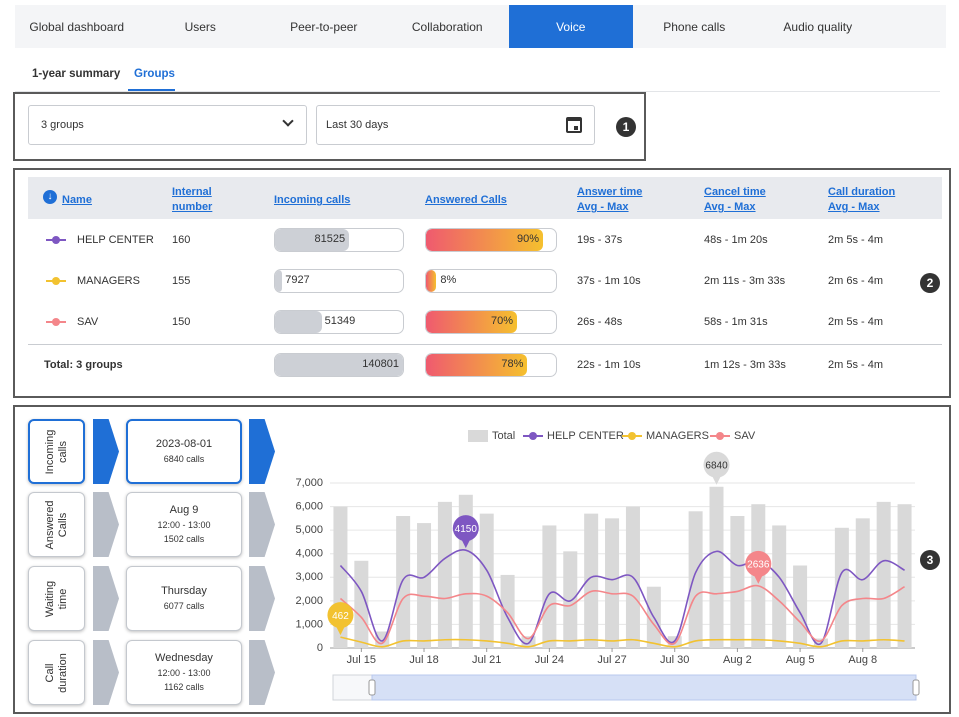  What do you see at coordinates (184, 598) in the screenshot?
I see `summary-card: Thursday 6077 calls` at bounding box center [184, 598].